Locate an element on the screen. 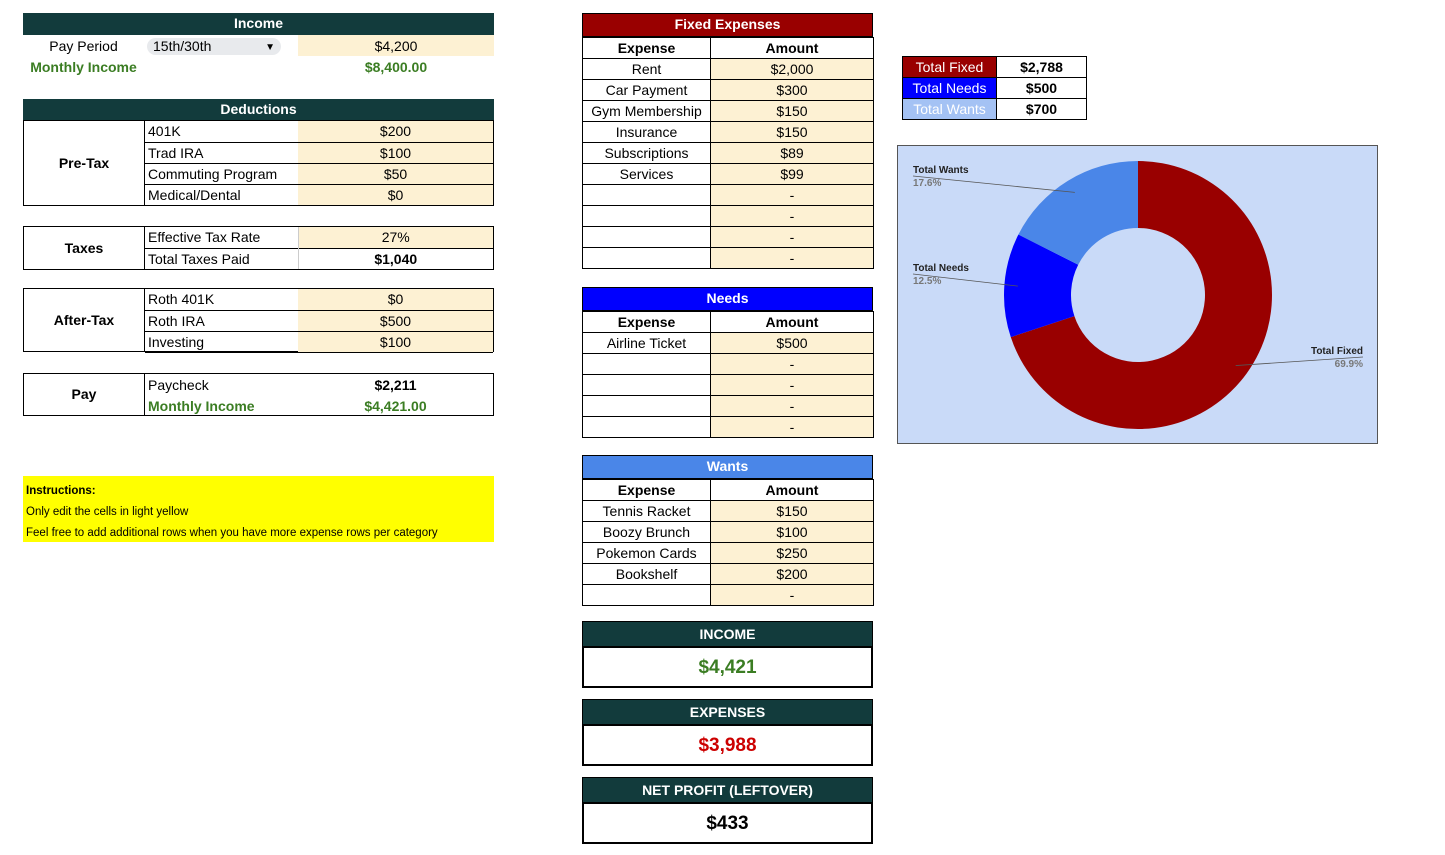  wants-expense-row-amount: $100 is located at coordinates (792, 532).